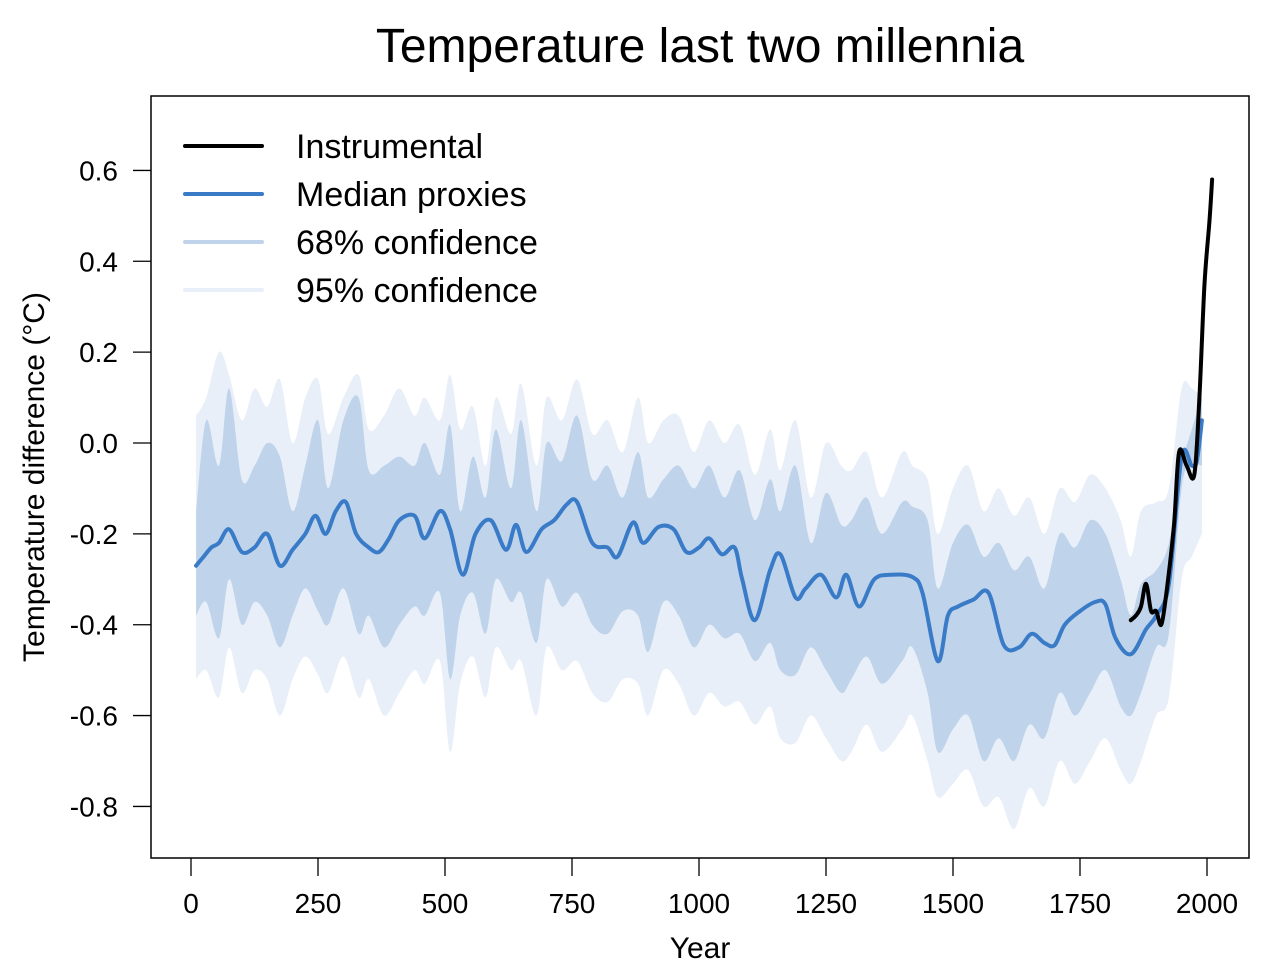 Image resolution: width=1280 pixels, height=980 pixels. Describe the element at coordinates (445, 903) in the screenshot. I see `x-tick-label: 500` at that location.